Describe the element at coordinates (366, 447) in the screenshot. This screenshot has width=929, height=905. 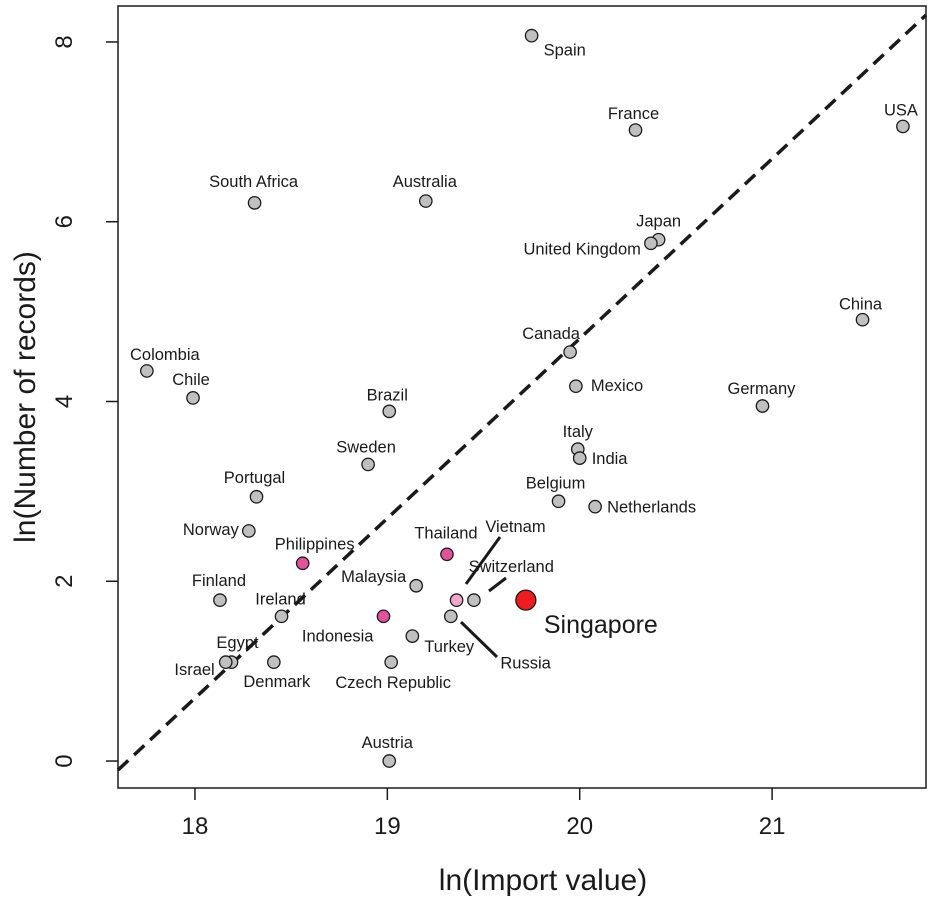
I see `point-label-sweden: Sweden` at that location.